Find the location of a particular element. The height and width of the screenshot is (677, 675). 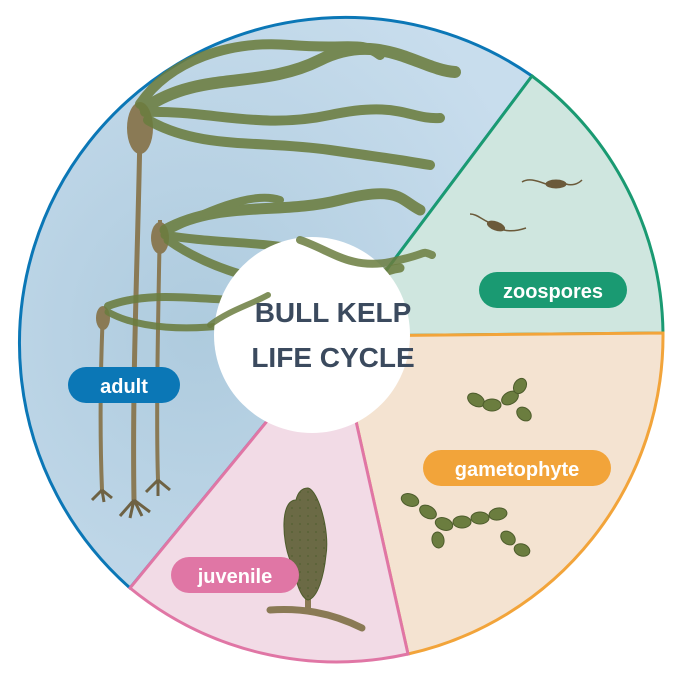

title-line-2: LIFE CYCLE is located at coordinates (332, 357).